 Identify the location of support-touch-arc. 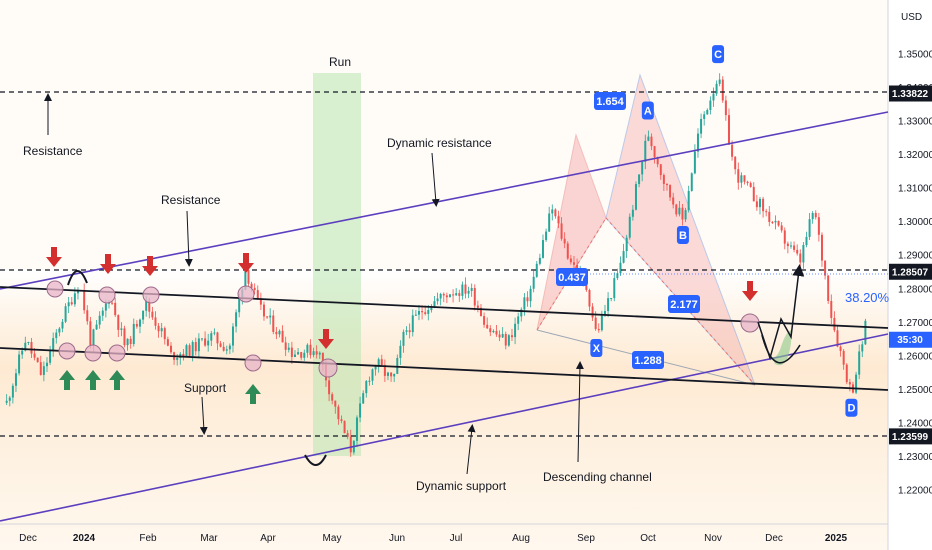
(315, 460).